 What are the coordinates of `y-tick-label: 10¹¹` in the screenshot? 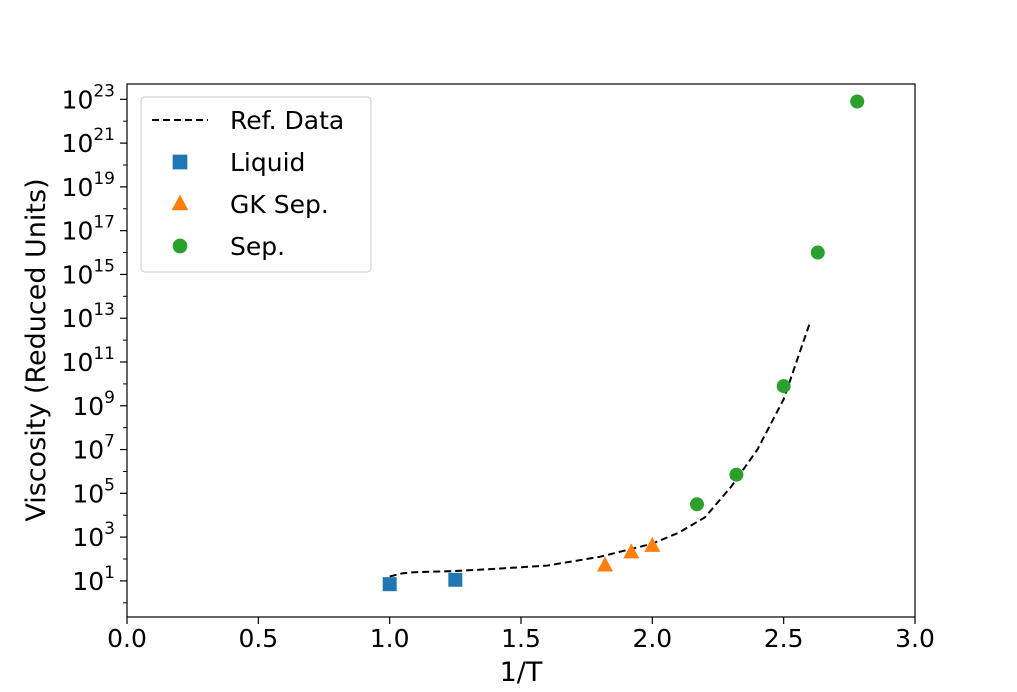 It's located at (88, 360).